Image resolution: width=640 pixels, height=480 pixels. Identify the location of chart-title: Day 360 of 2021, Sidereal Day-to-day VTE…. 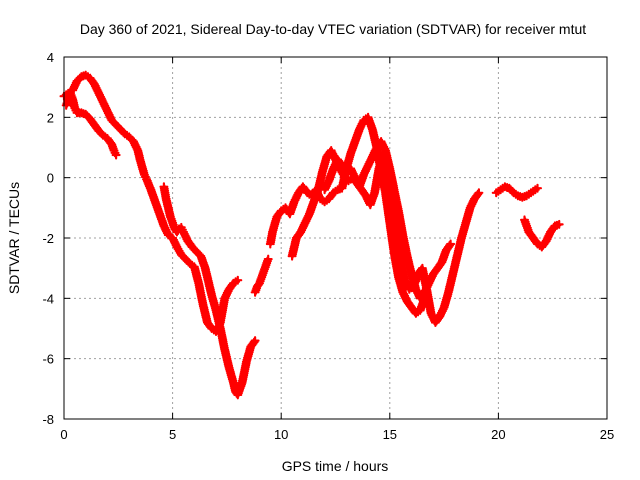
(333, 29).